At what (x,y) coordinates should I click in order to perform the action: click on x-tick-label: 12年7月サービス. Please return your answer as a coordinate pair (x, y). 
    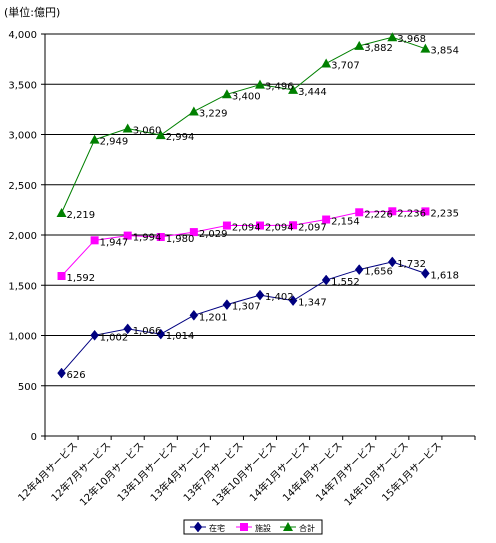
    Looking at the image, I should click on (80, 471).